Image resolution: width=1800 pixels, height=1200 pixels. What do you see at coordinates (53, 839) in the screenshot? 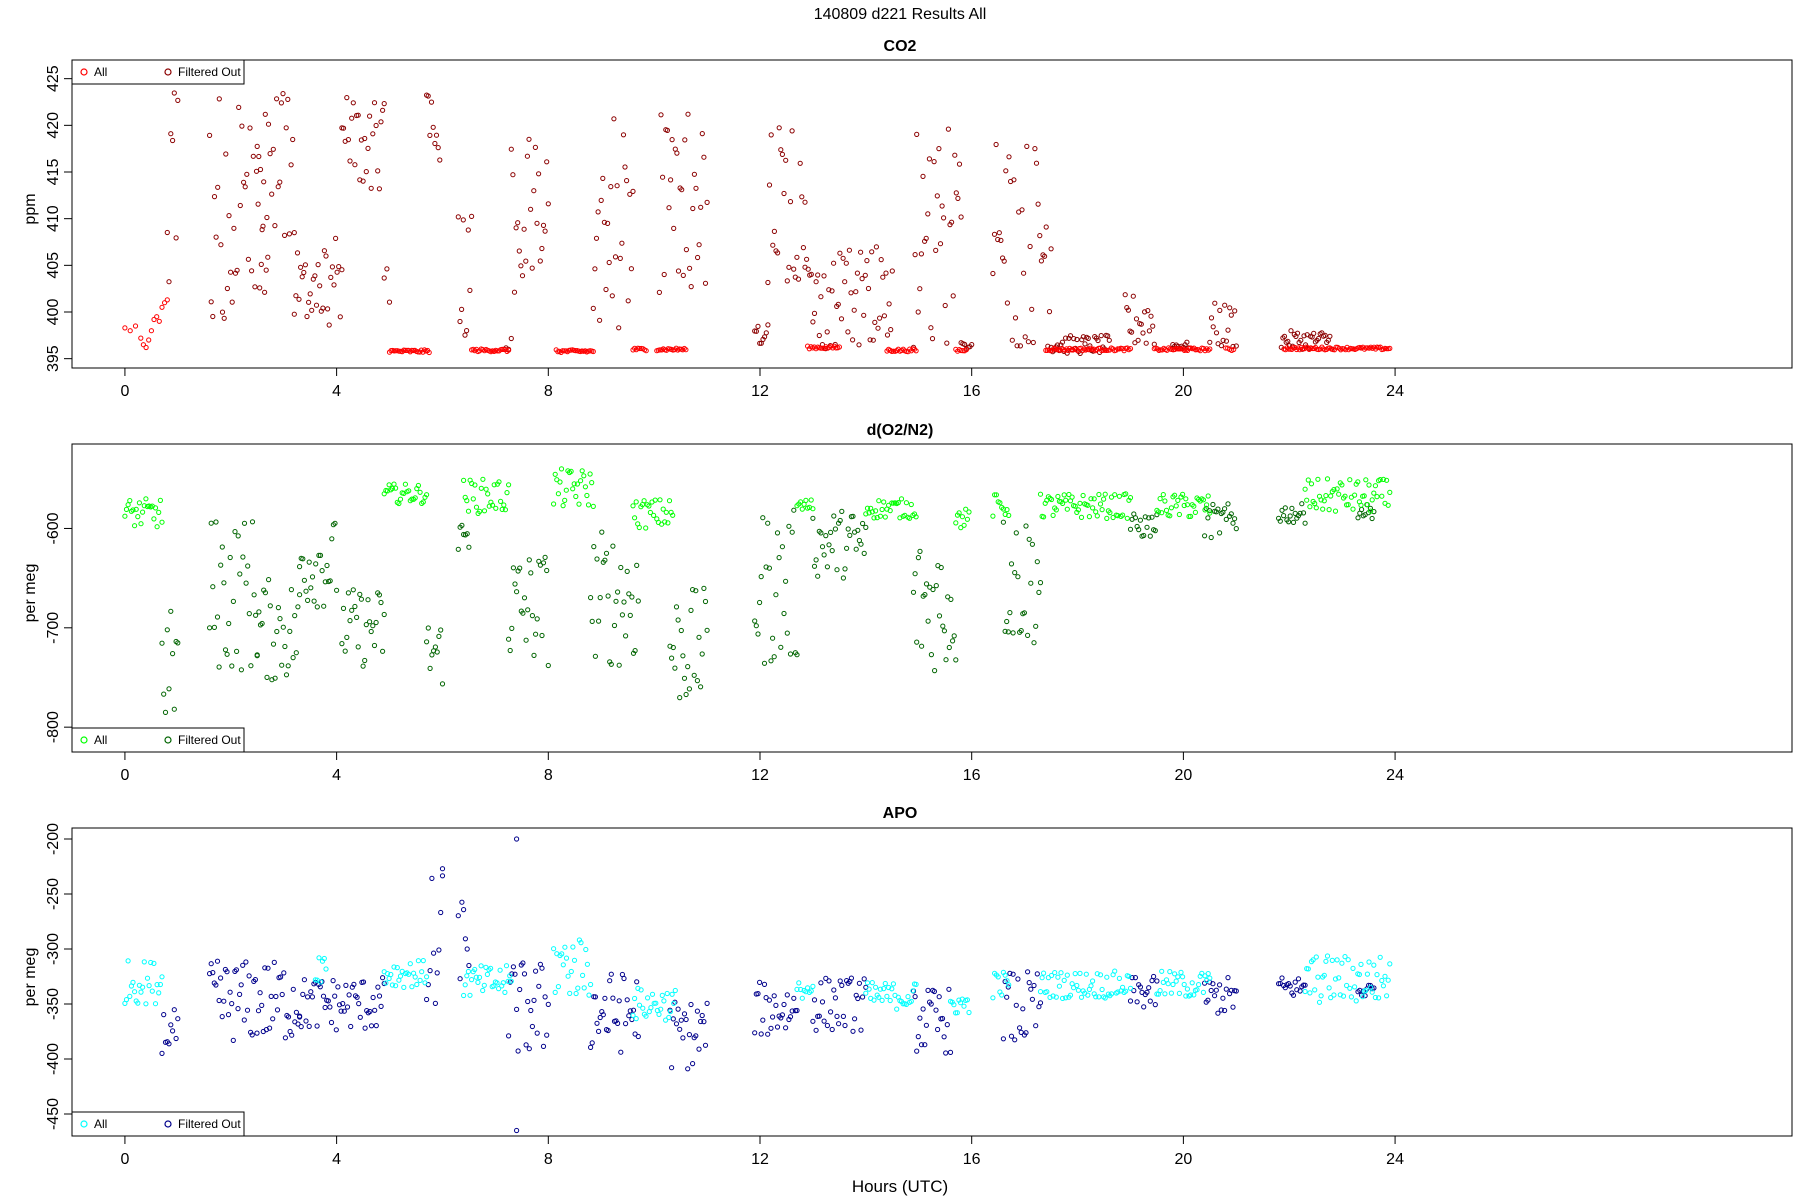
I see `y-tick-label: -200` at bounding box center [53, 839].